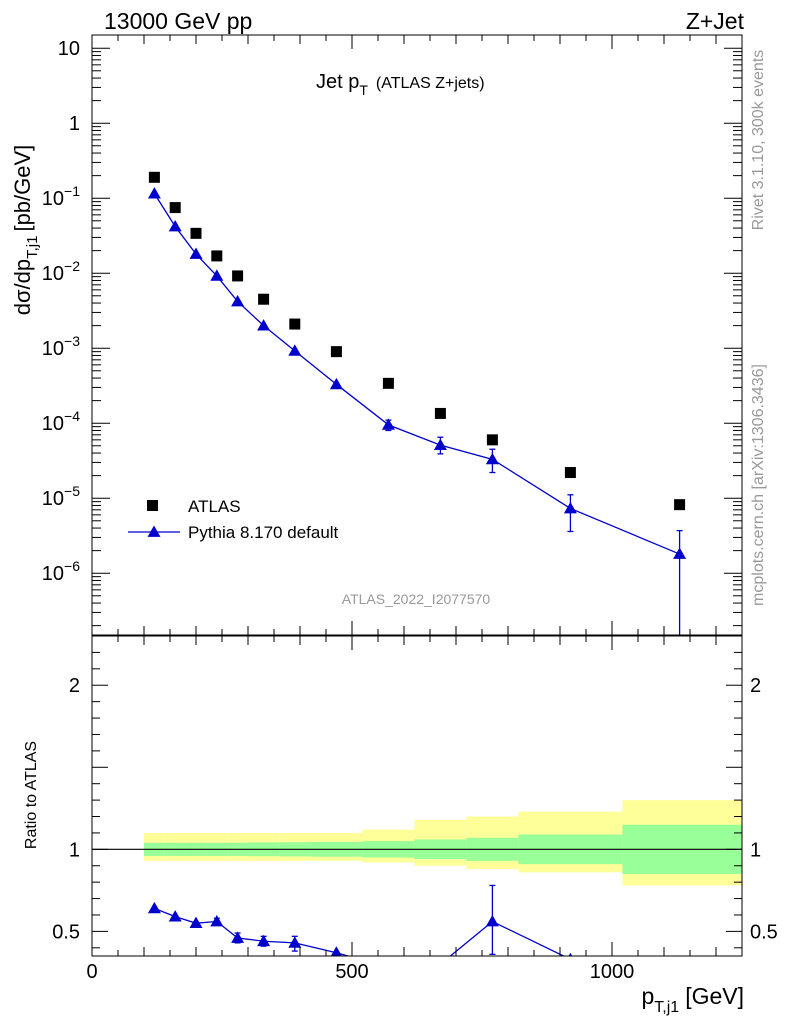  Describe the element at coordinates (61, 571) in the screenshot. I see `main-y-tick-label: 10⁻⁶` at that location.